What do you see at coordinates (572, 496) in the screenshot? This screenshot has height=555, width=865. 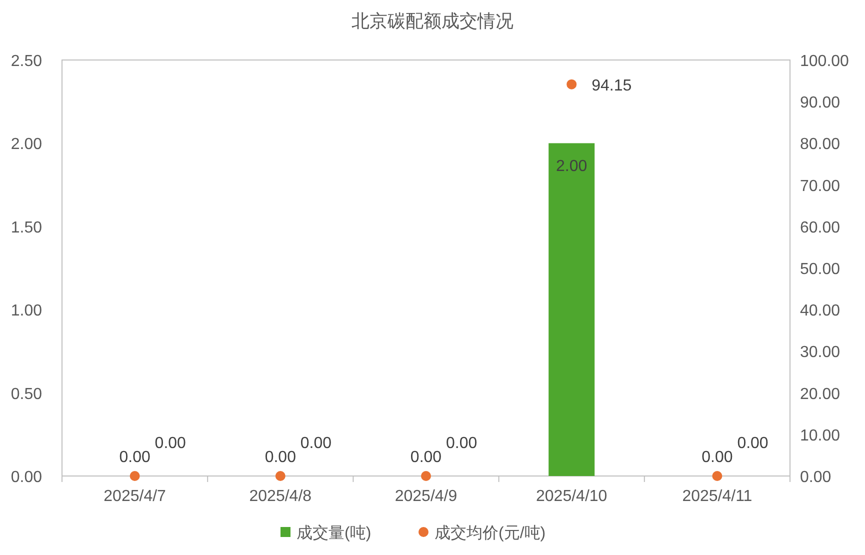 I see `x-tick-label: 2025/4/10` at bounding box center [572, 496].